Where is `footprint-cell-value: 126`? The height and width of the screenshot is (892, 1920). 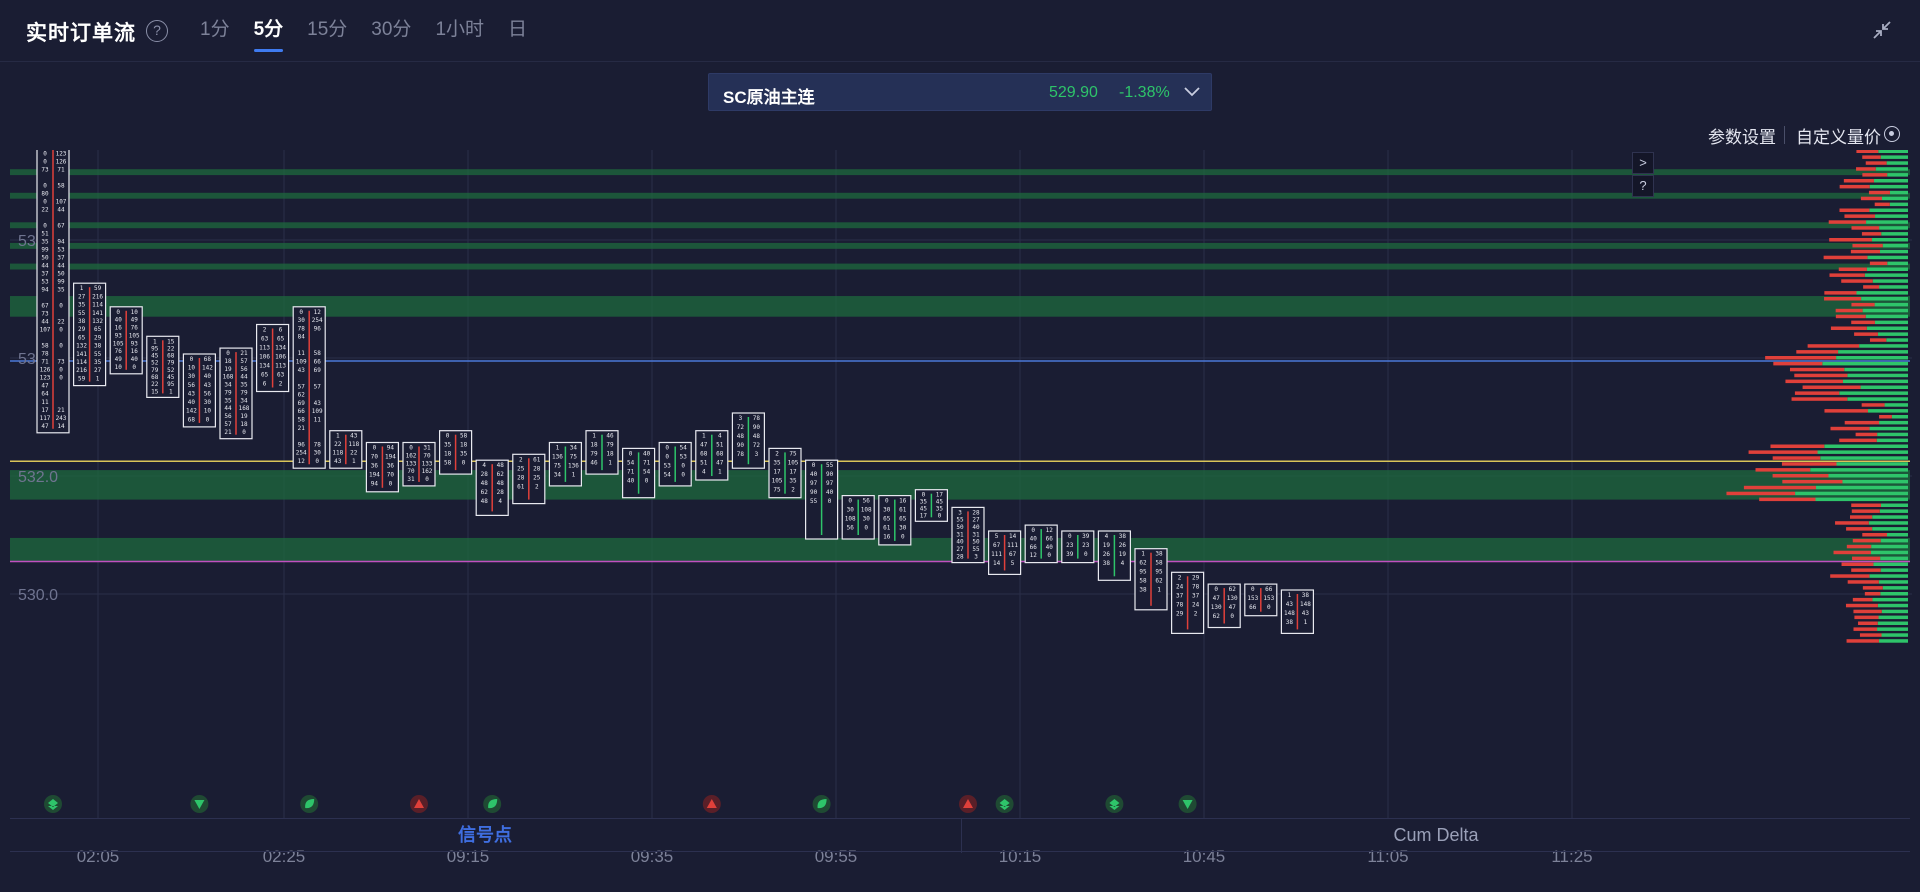
footprint-cell-value: 126 is located at coordinates (61, 161).